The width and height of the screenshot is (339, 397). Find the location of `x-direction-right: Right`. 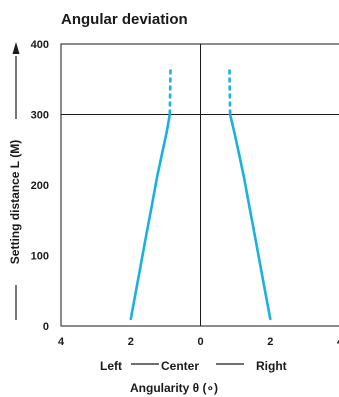

x-direction-right: Right is located at coordinates (271, 366).